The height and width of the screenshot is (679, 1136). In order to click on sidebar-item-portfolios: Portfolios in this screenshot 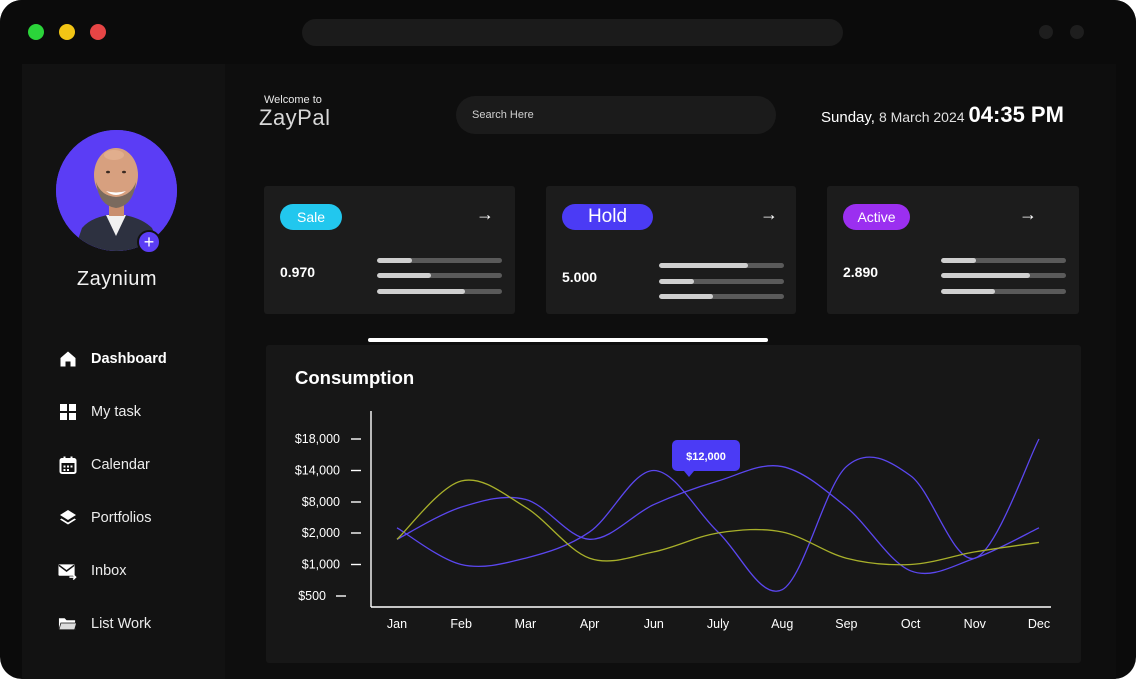, I will do `click(104, 518)`.